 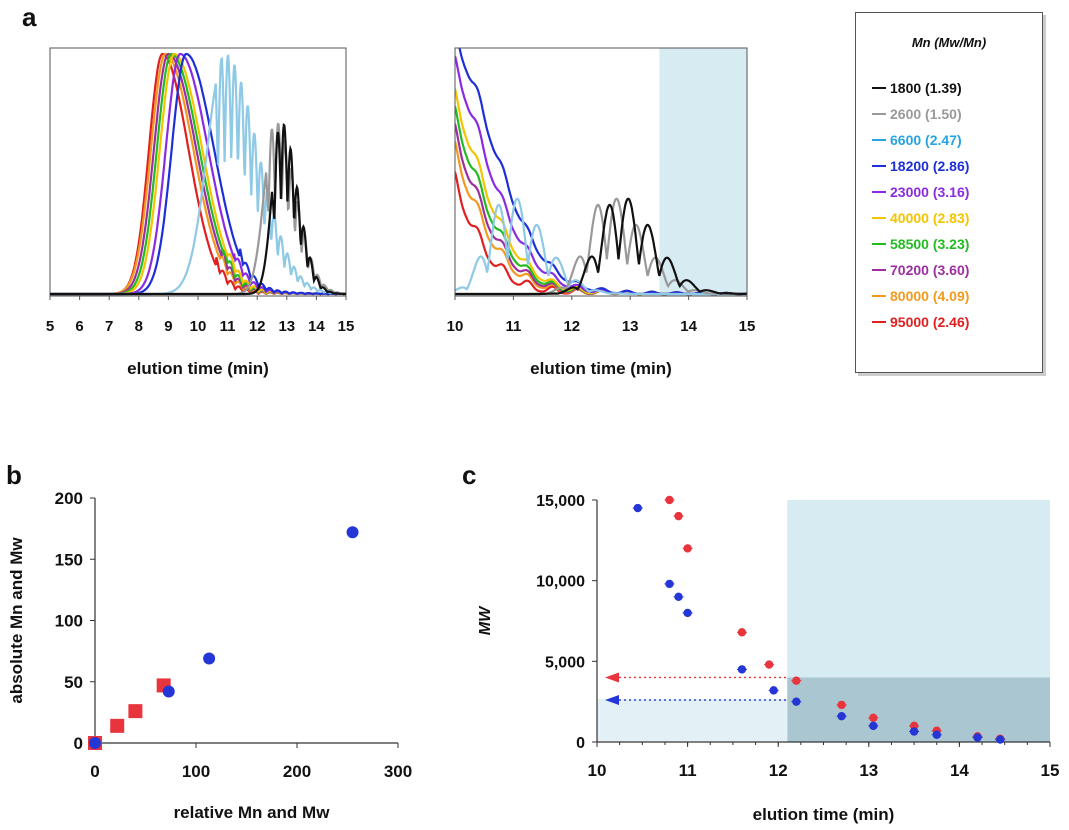 I want to click on legend-item: 70200 (3.60), so click(x=920, y=270).